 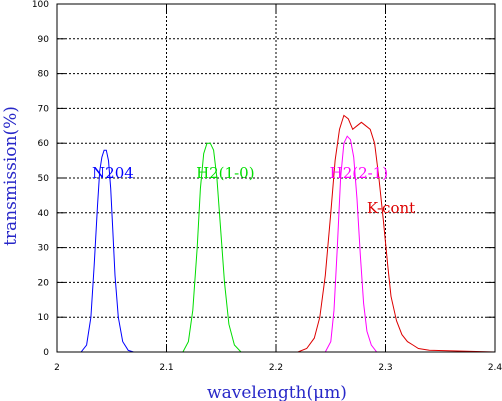 I want to click on y-tick-label: 80, so click(x=44, y=75).